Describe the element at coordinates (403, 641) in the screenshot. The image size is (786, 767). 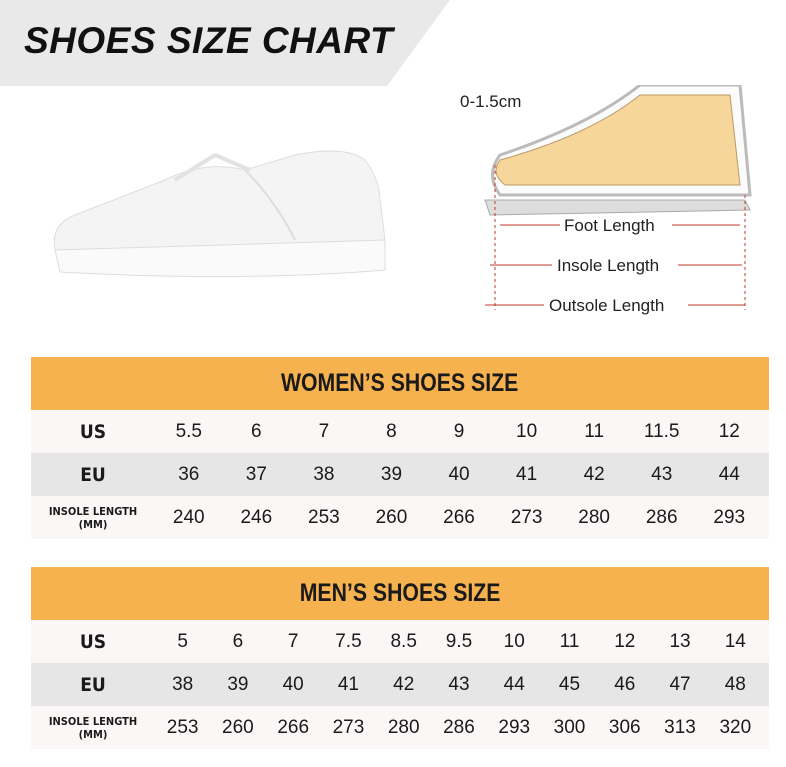
I see `size-cell: 8.5` at that location.